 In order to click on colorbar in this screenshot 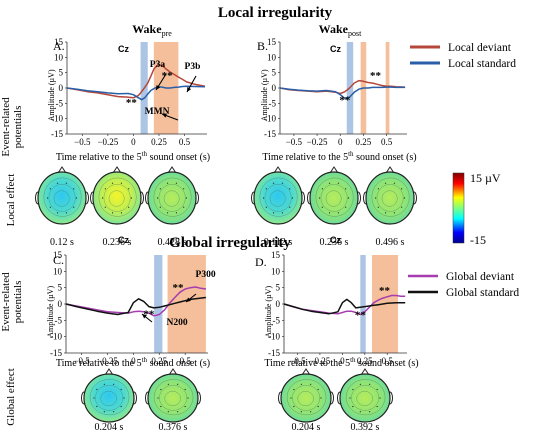, I will do `click(458, 208)`.